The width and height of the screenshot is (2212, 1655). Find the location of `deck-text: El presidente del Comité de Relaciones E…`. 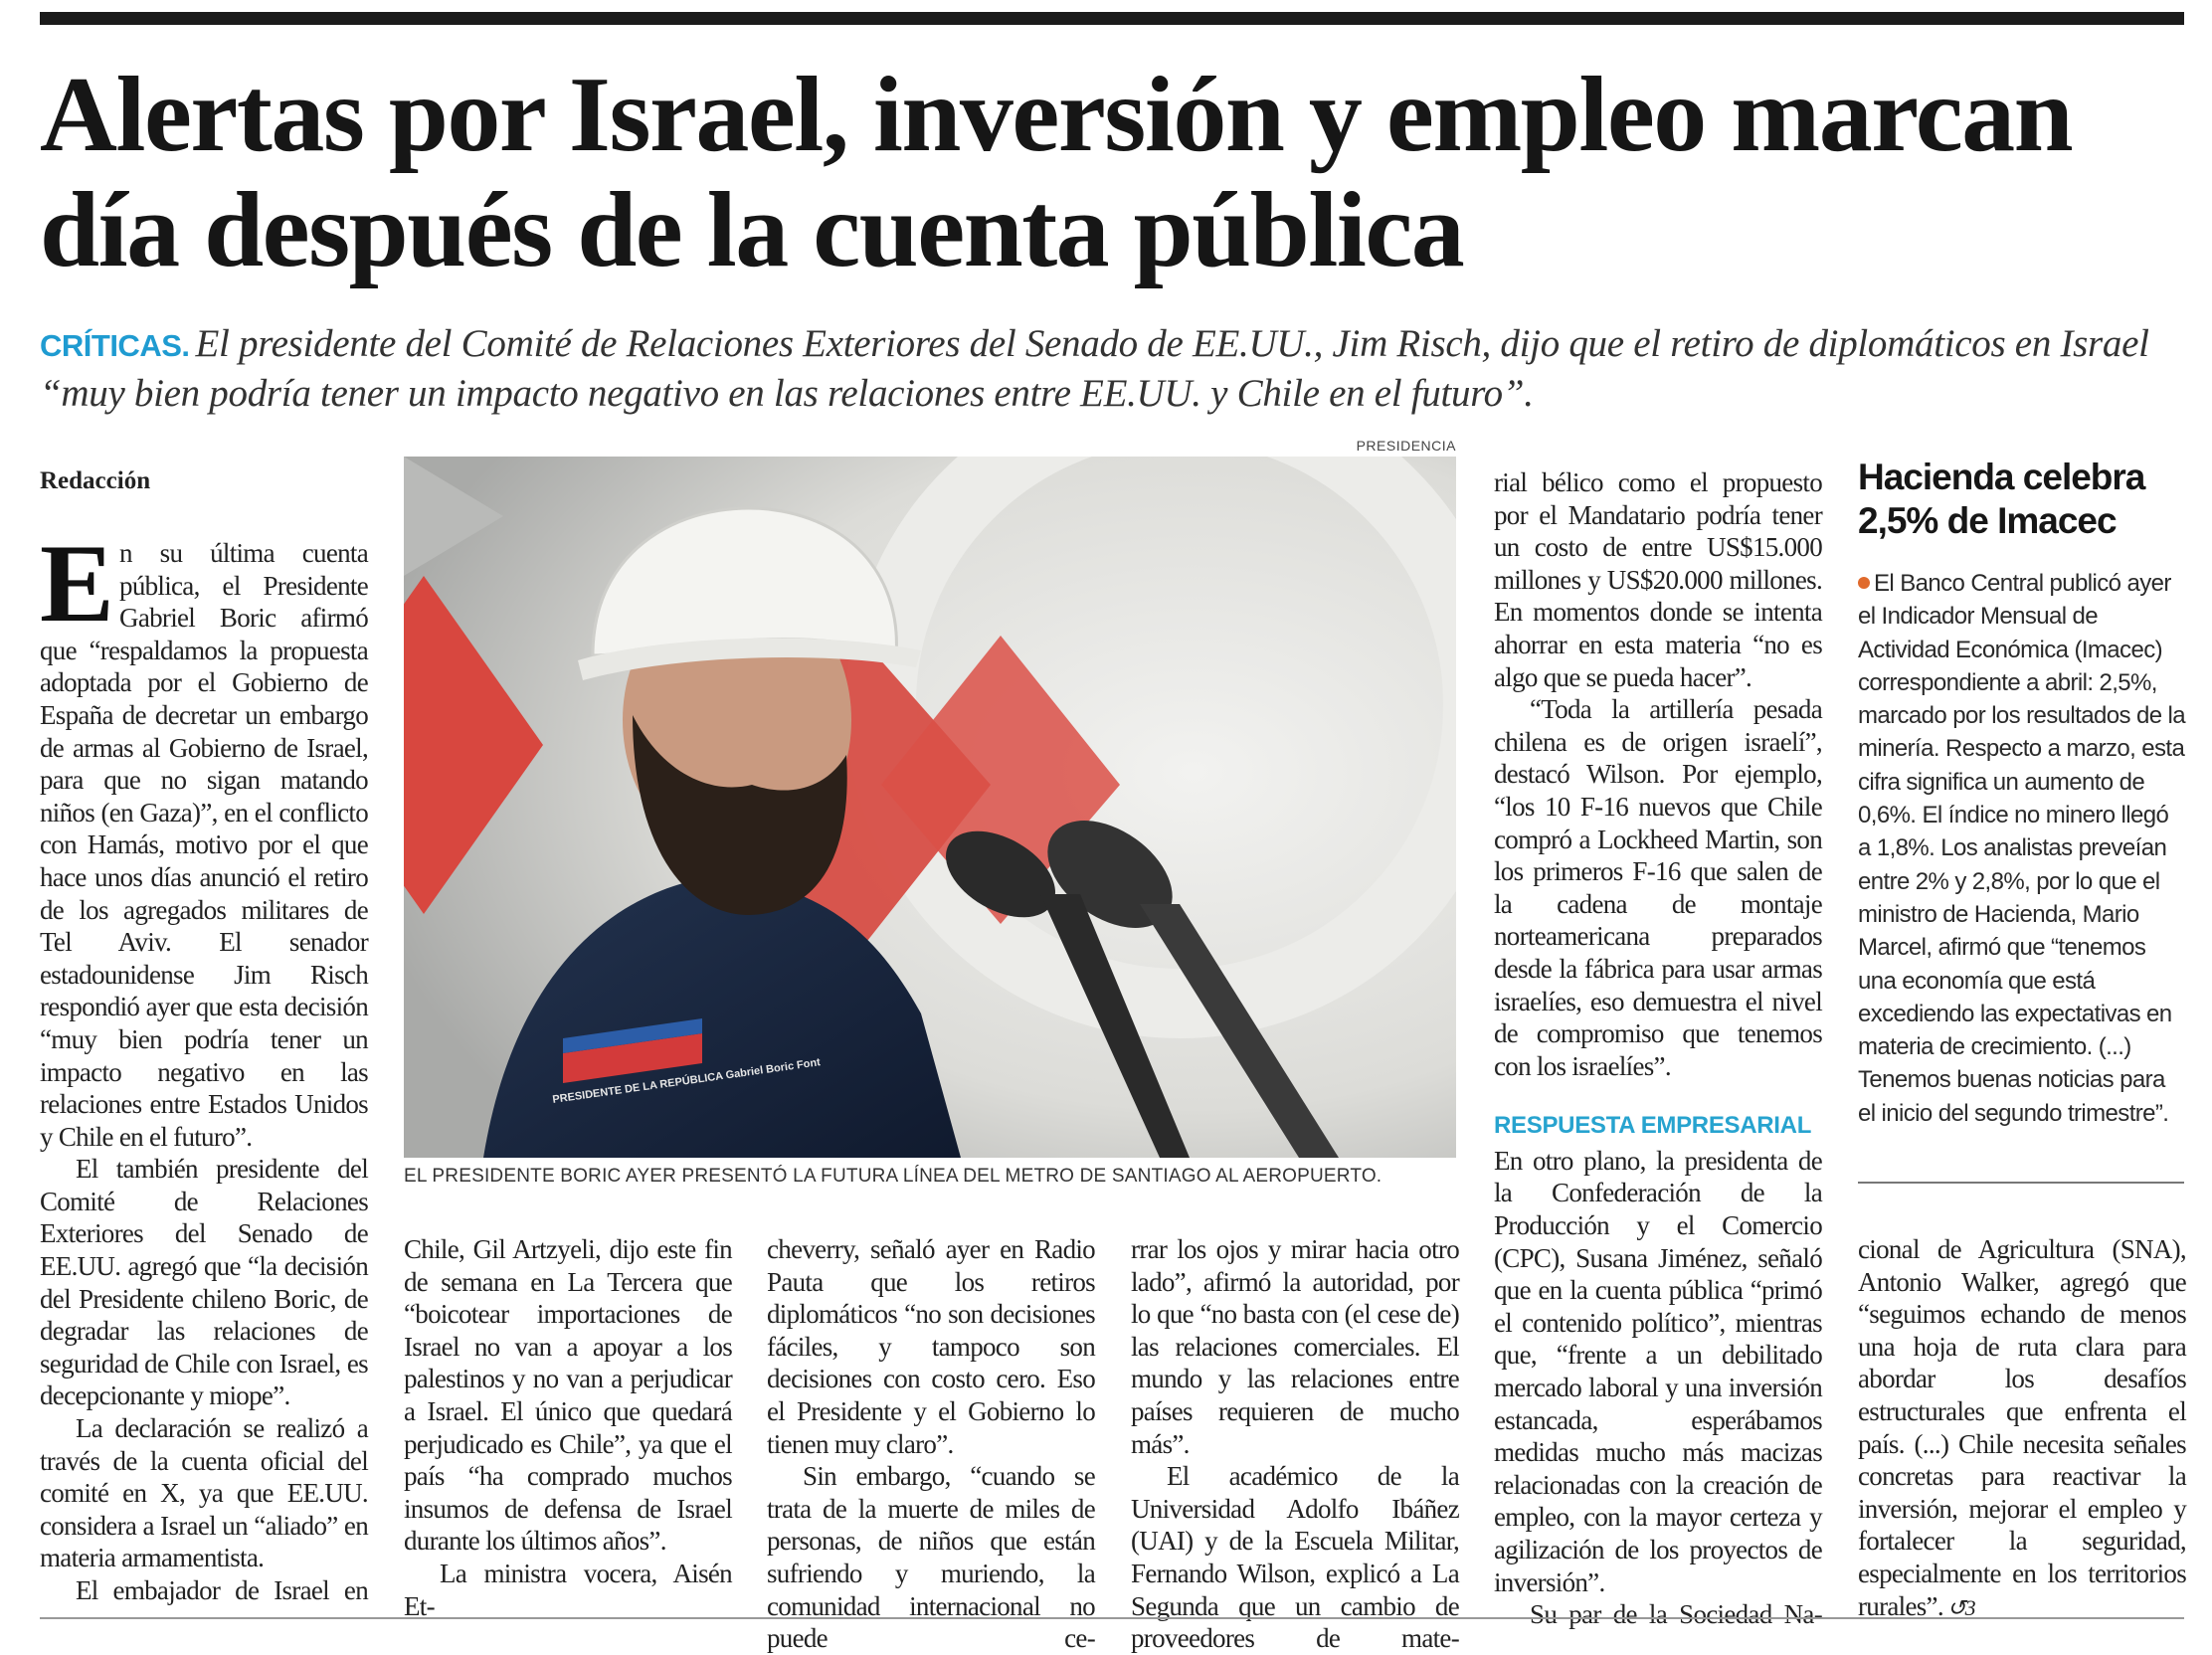

deck-text: El presidente del Comité de Relaciones E… is located at coordinates (1094, 369).